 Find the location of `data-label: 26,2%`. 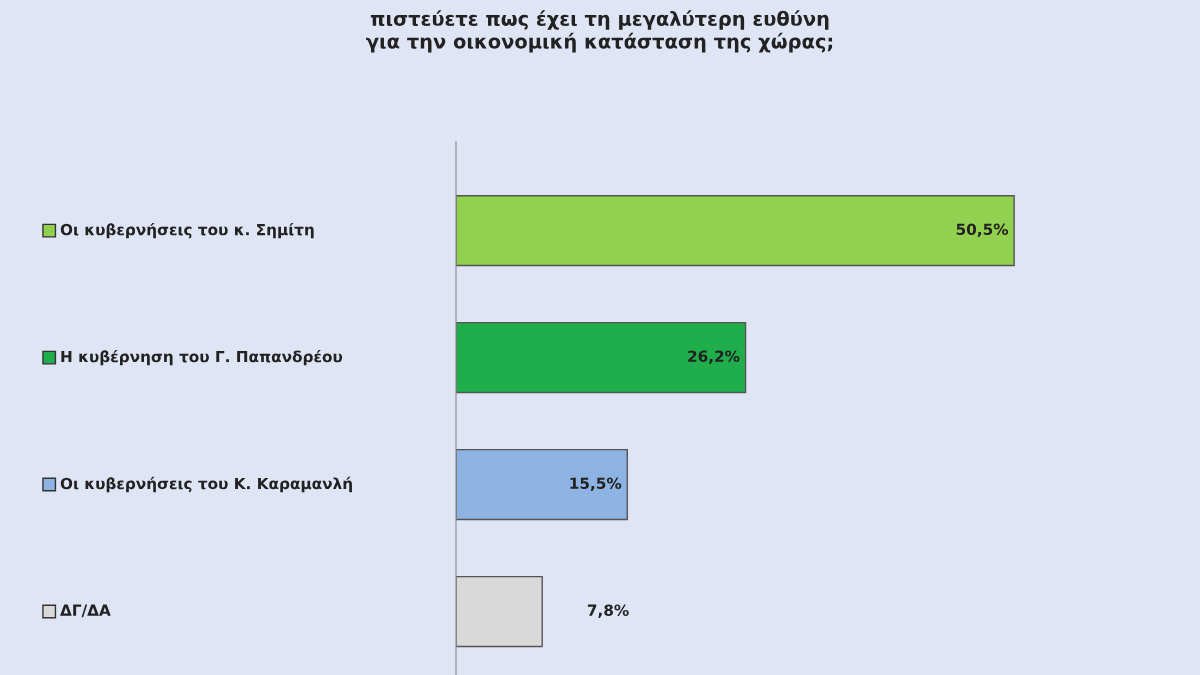

data-label: 26,2% is located at coordinates (714, 357).